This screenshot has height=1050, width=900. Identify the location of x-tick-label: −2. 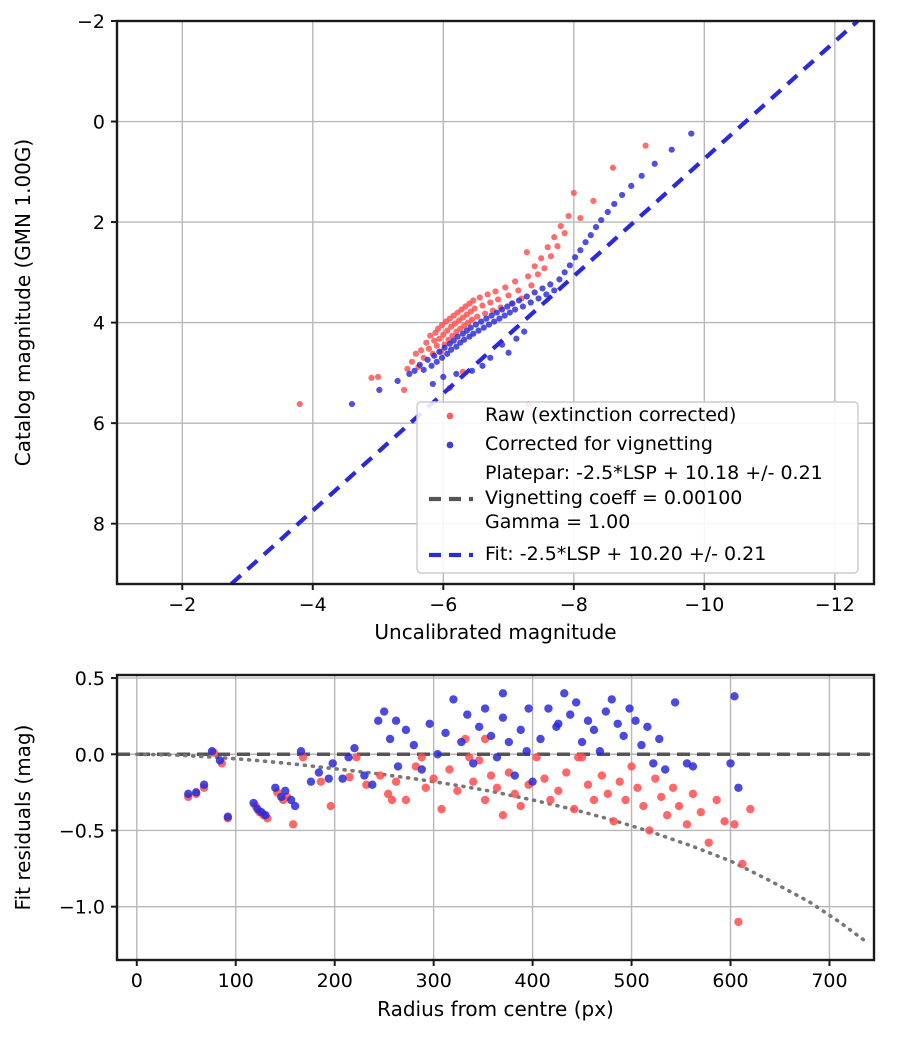
(182, 605).